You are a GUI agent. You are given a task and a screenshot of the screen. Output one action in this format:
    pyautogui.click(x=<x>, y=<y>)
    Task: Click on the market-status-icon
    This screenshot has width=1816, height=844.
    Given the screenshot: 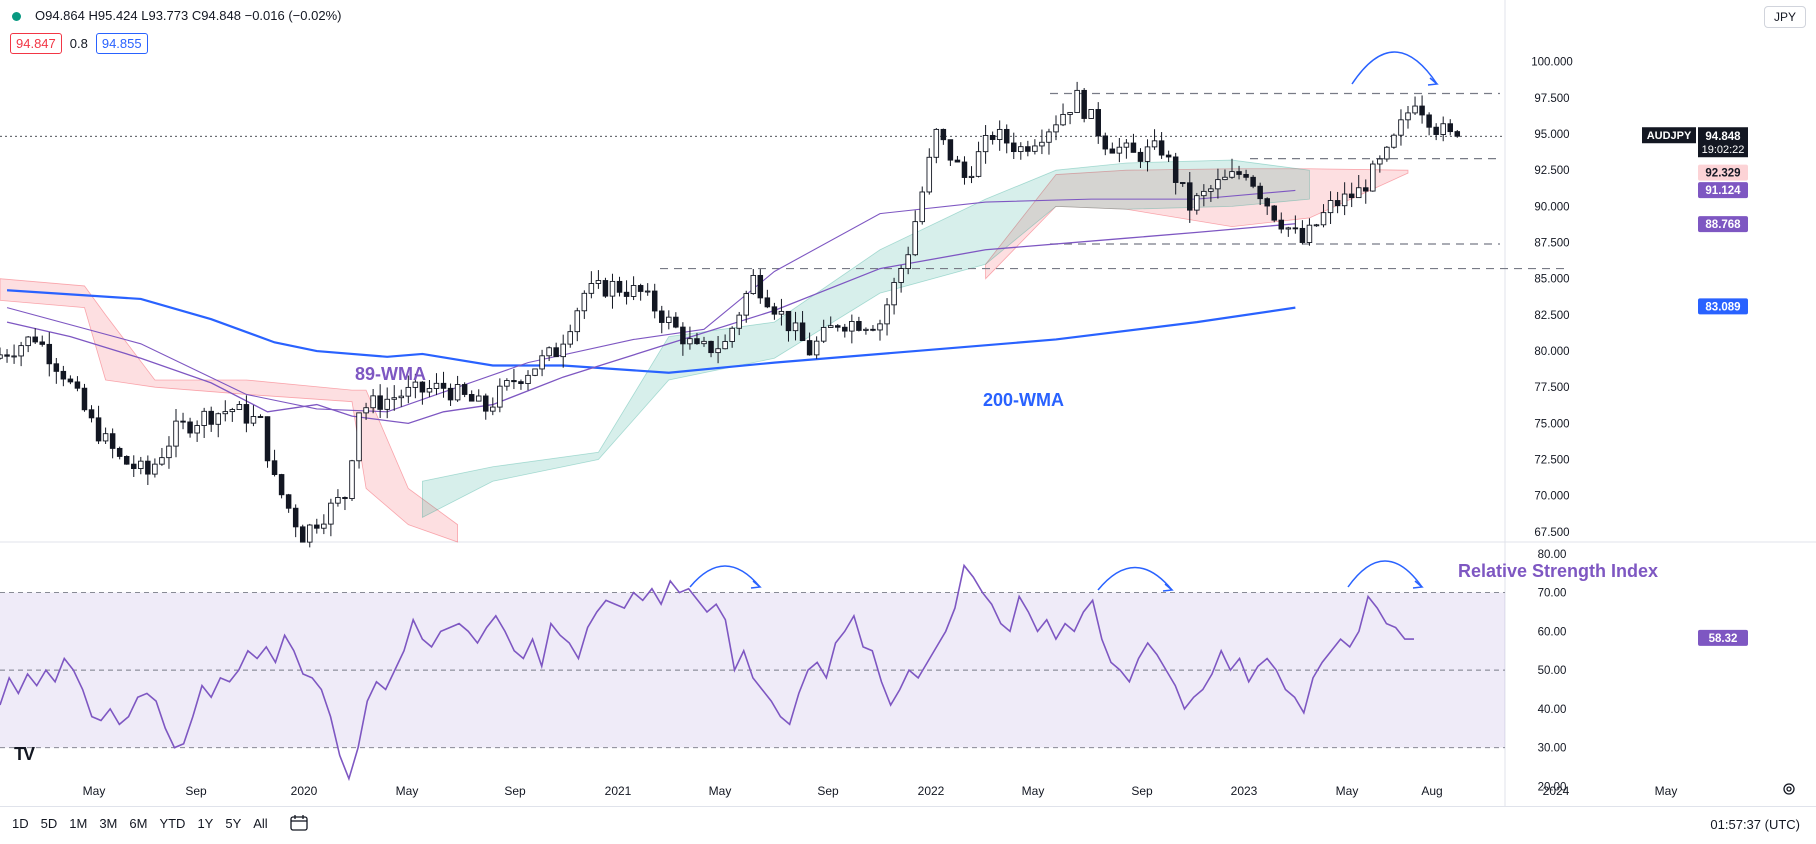 What is the action you would take?
    pyautogui.click(x=16, y=17)
    